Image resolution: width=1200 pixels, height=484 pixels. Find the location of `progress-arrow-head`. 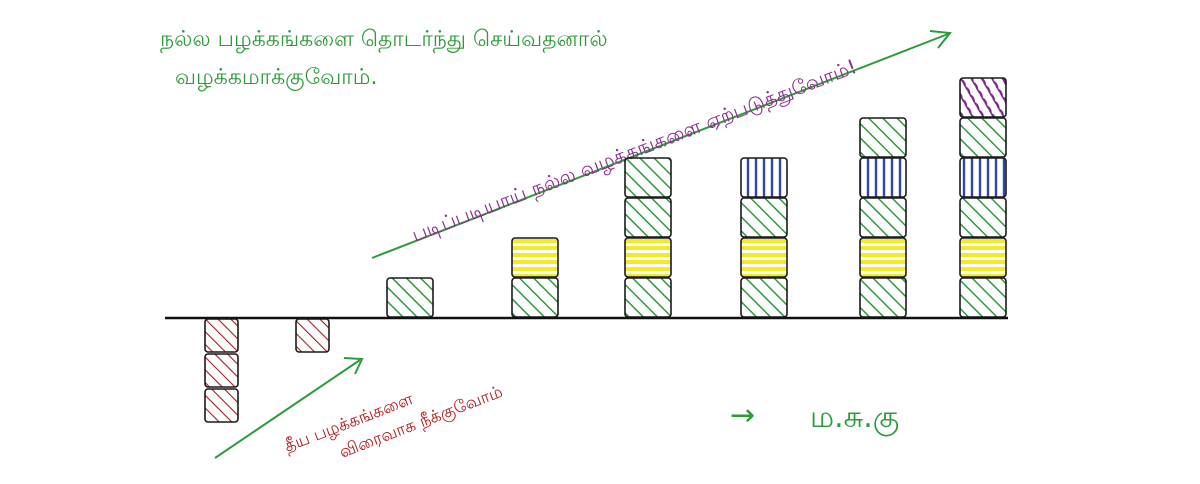

progress-arrow-head is located at coordinates (940, 39).